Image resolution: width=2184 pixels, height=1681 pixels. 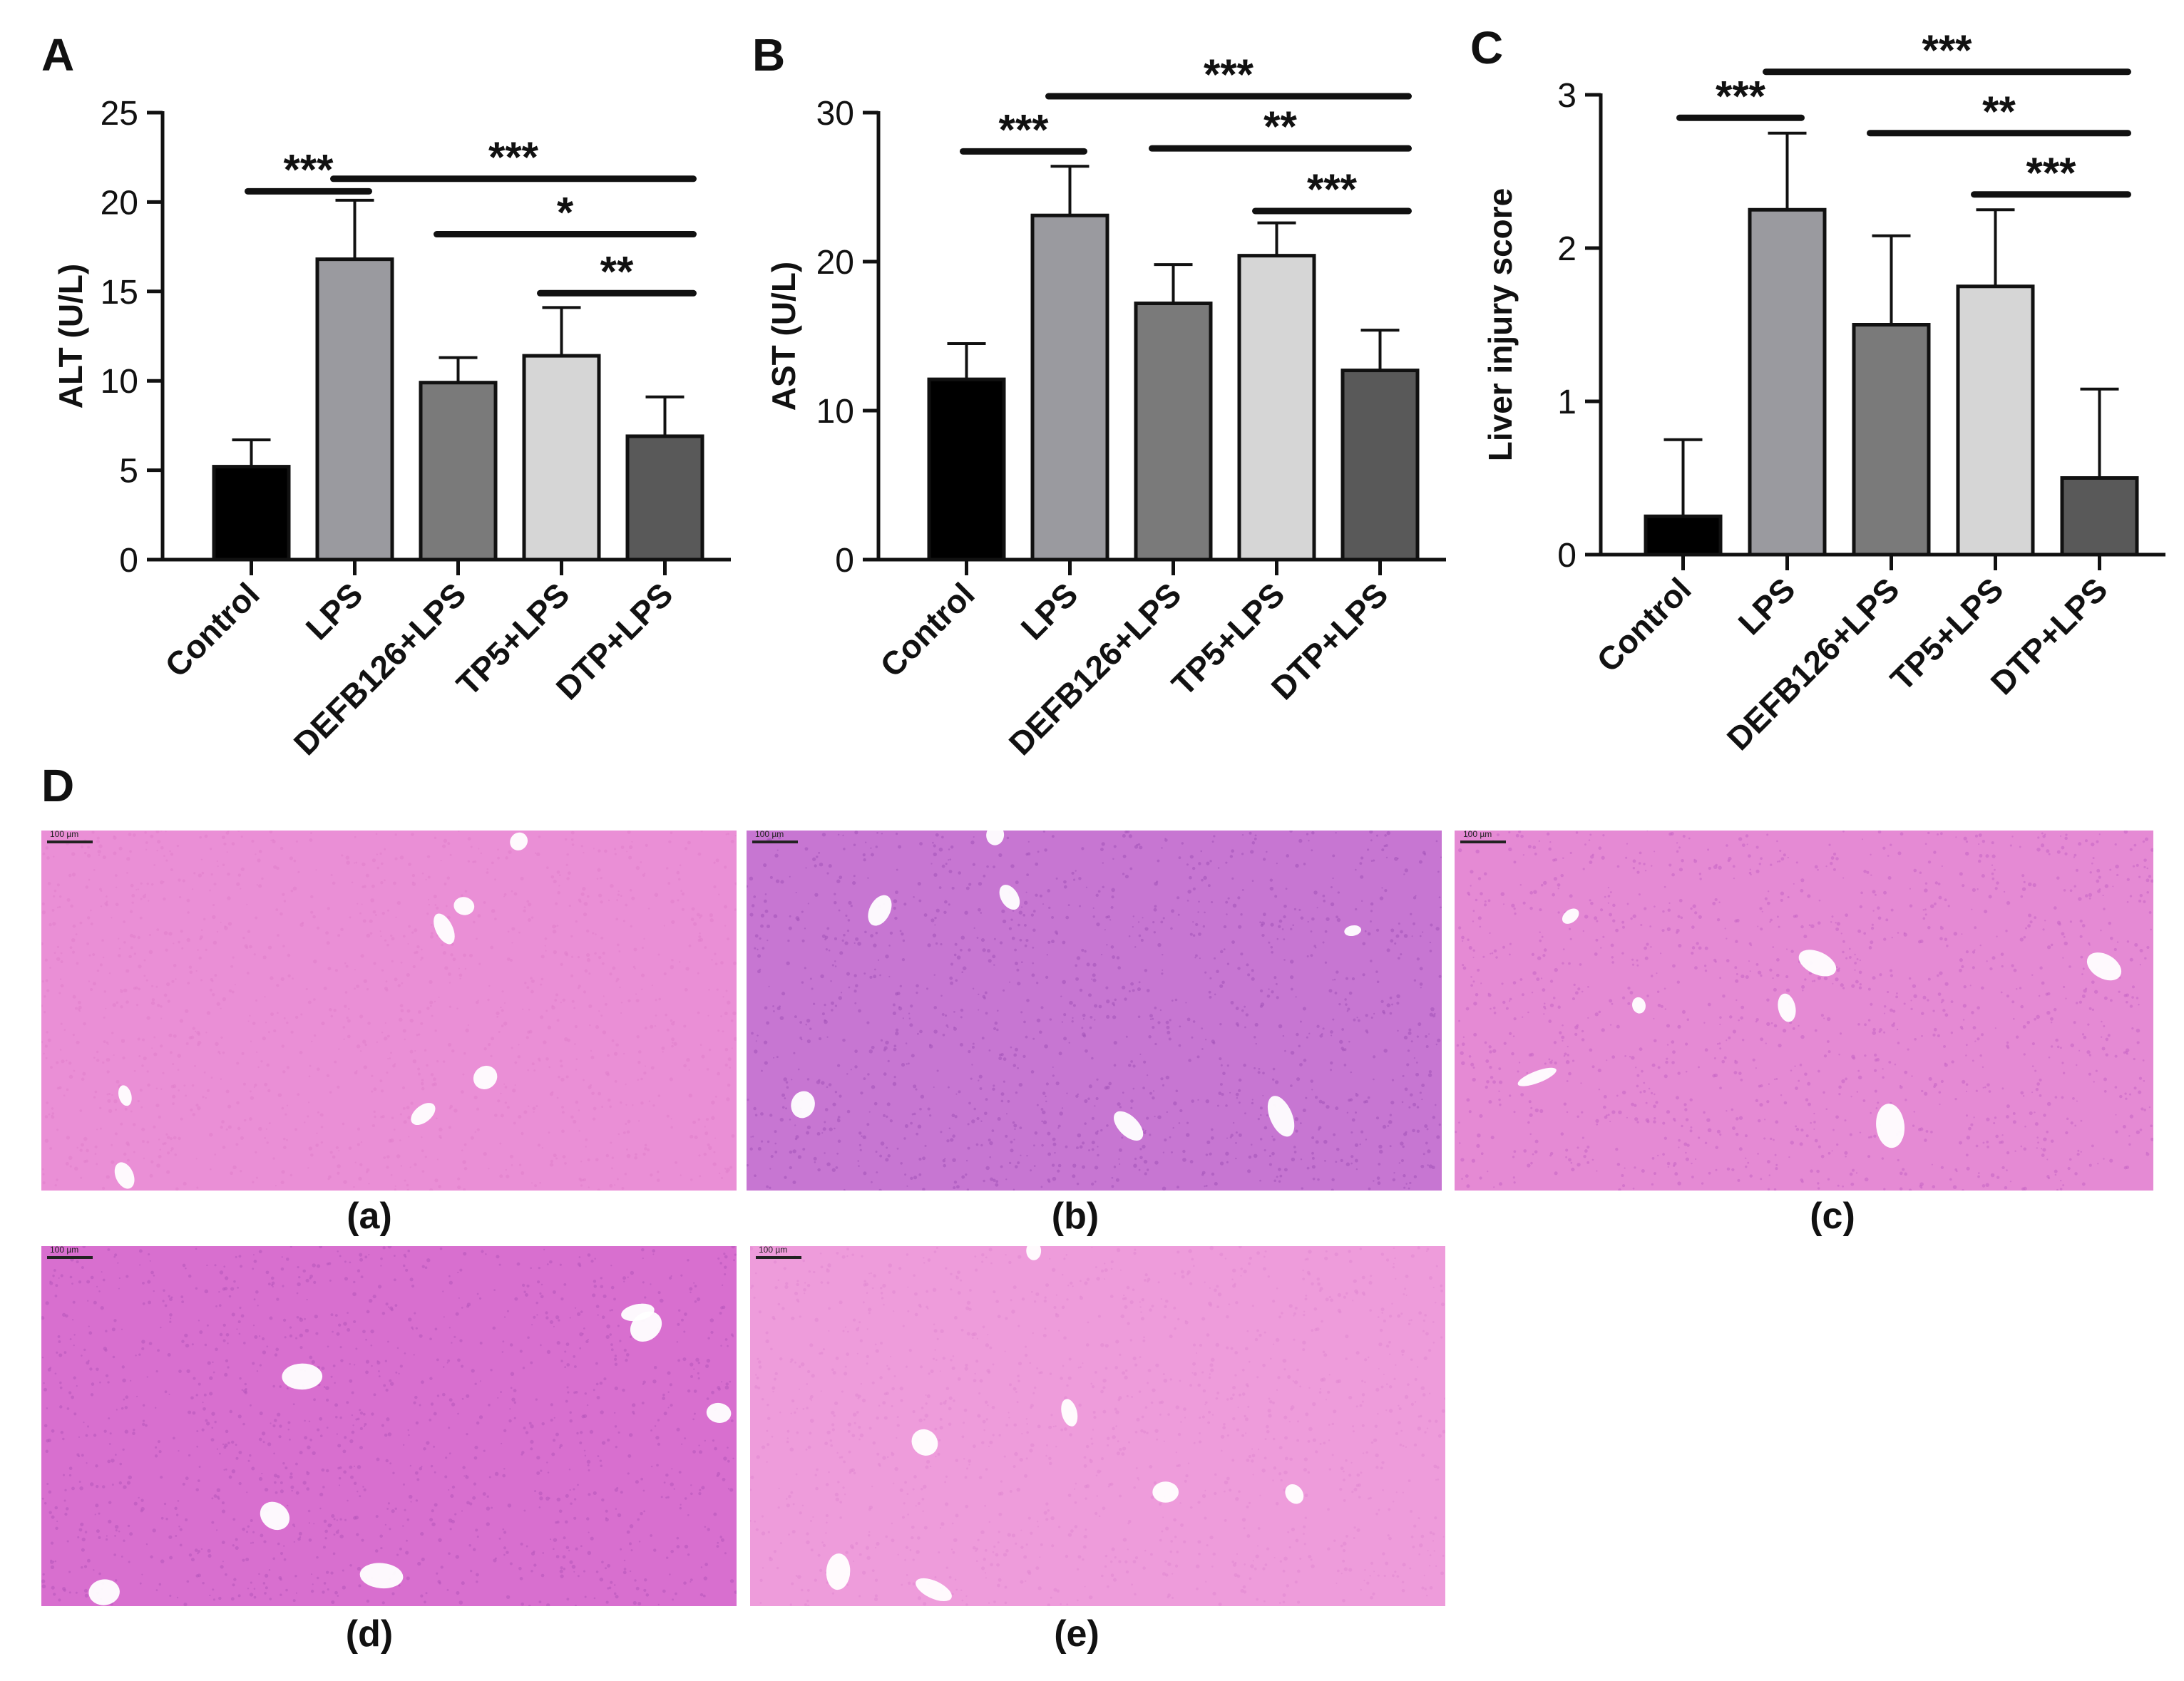 I want to click on significance-label: ***, so click(x=1332, y=189).